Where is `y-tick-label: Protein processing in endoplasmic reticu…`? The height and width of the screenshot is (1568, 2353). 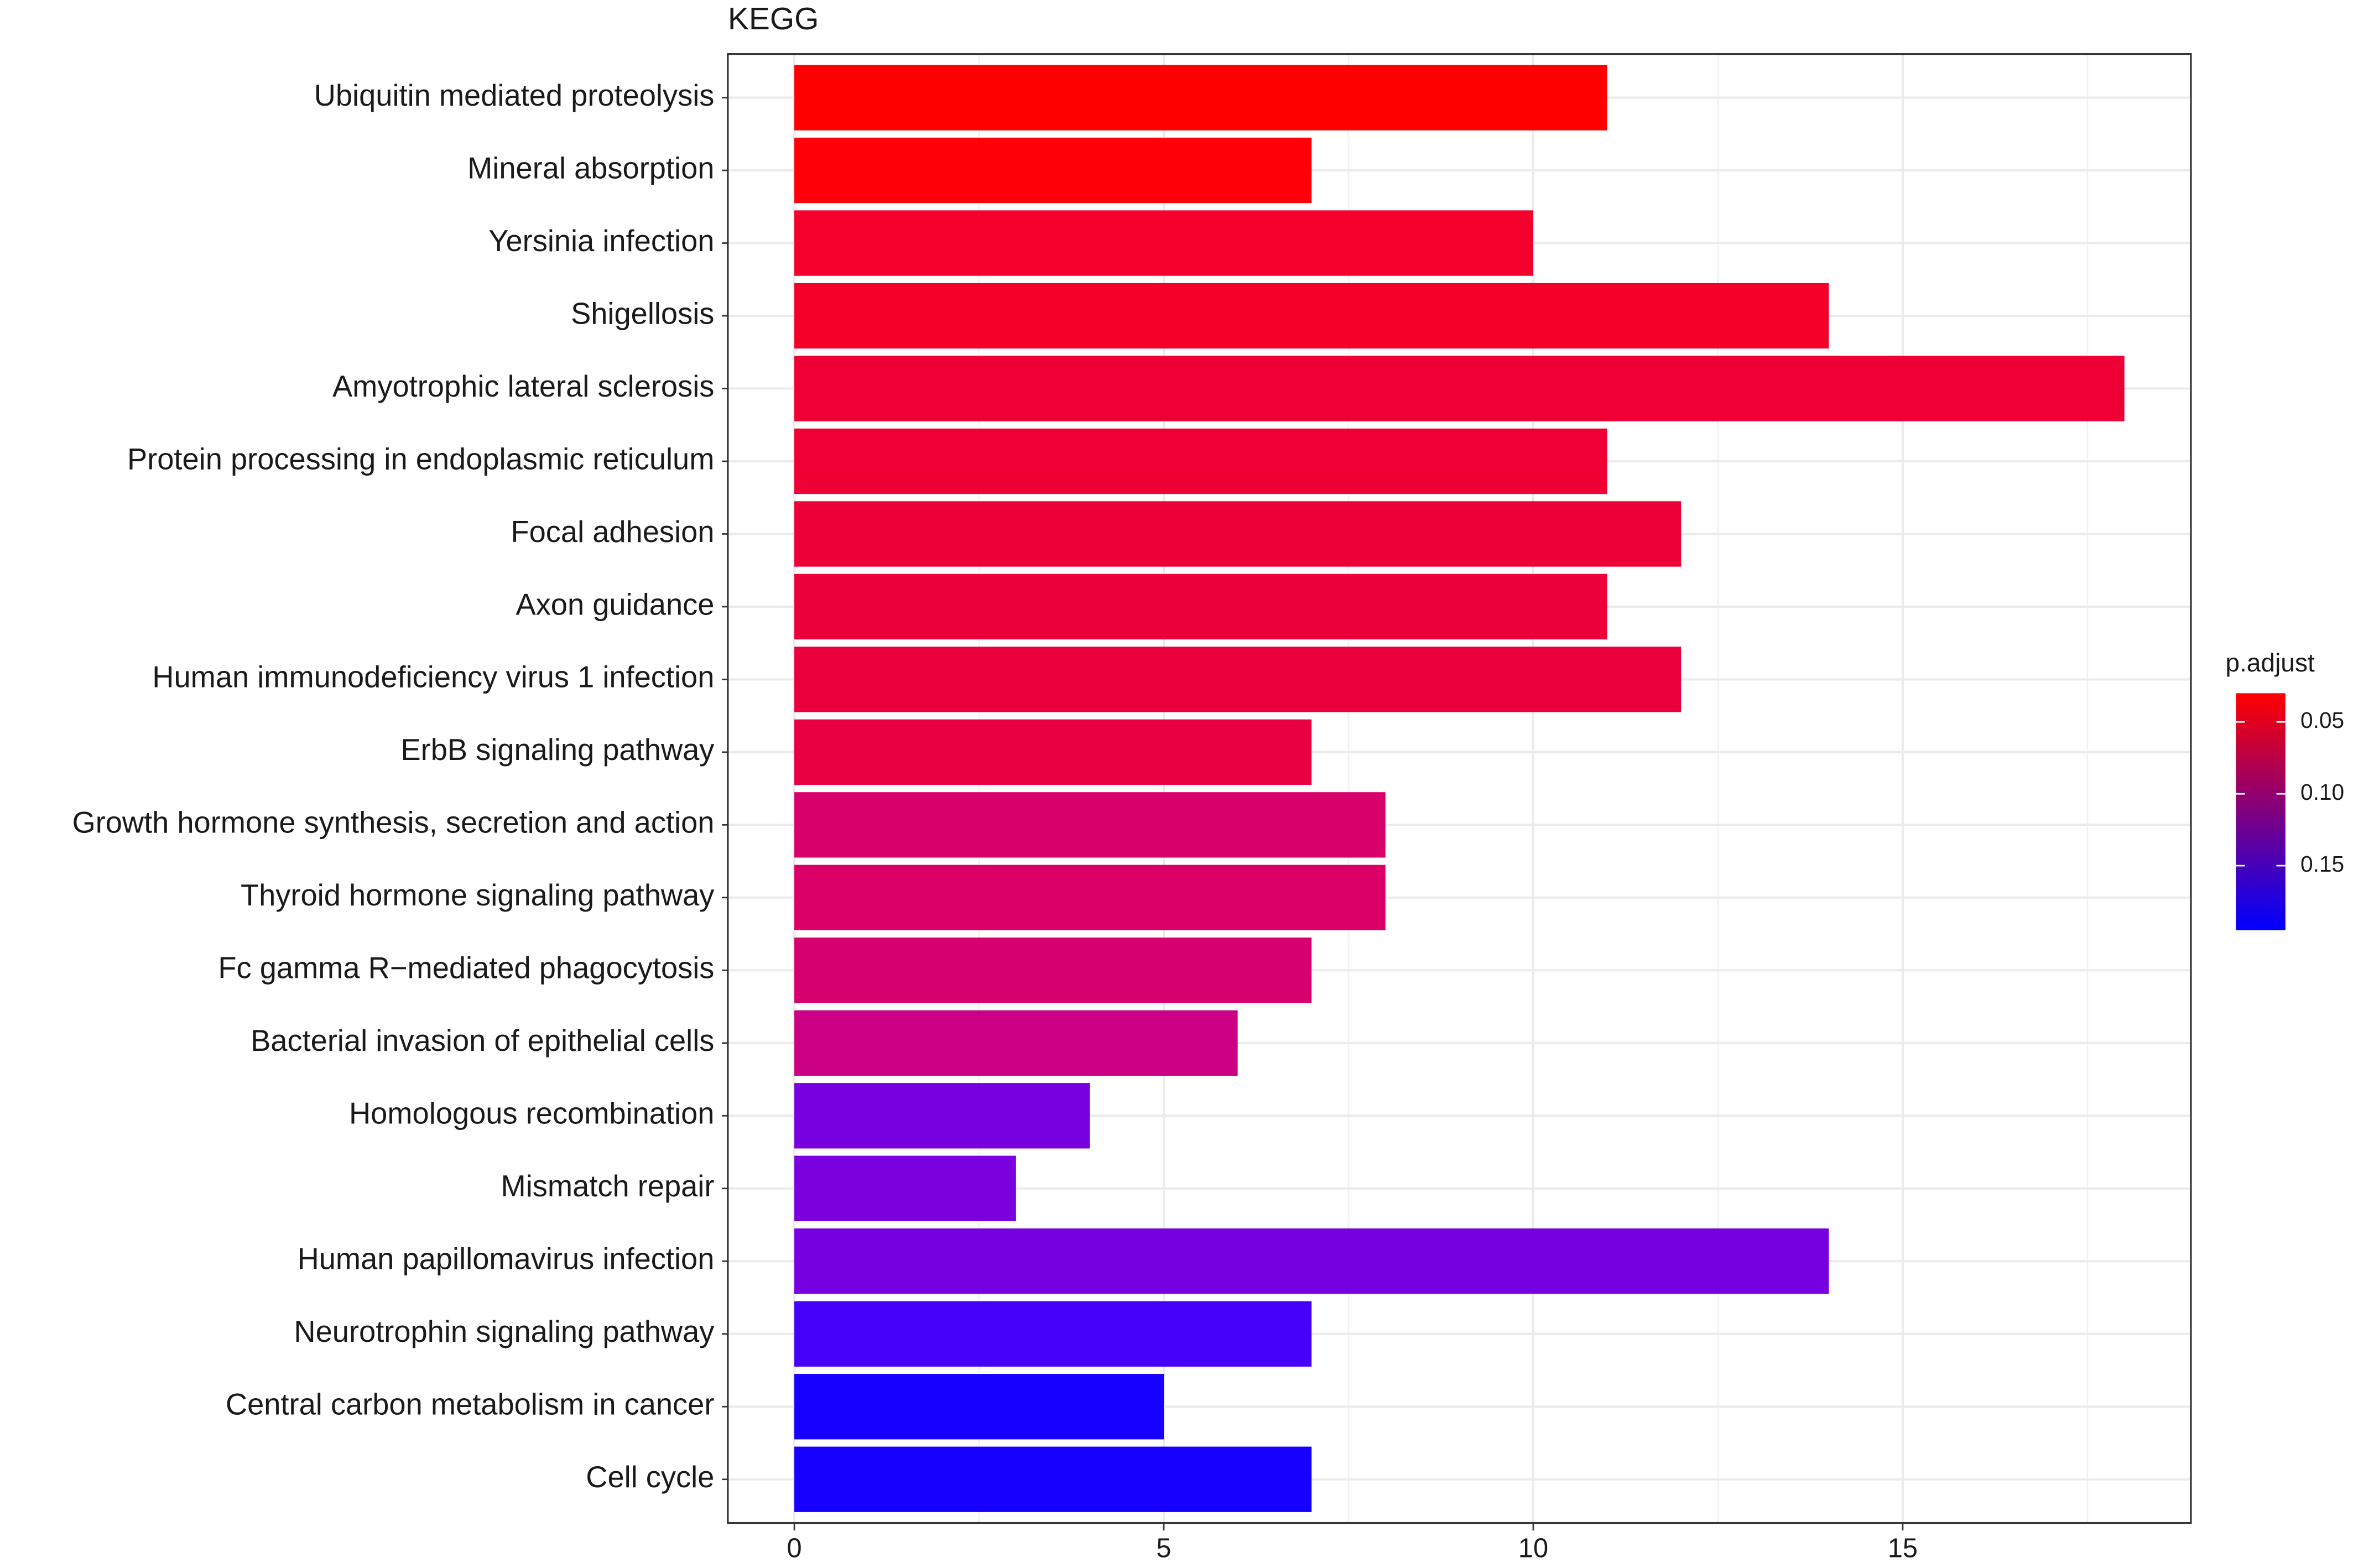 y-tick-label: Protein processing in endoplasmic reticu… is located at coordinates (420, 459).